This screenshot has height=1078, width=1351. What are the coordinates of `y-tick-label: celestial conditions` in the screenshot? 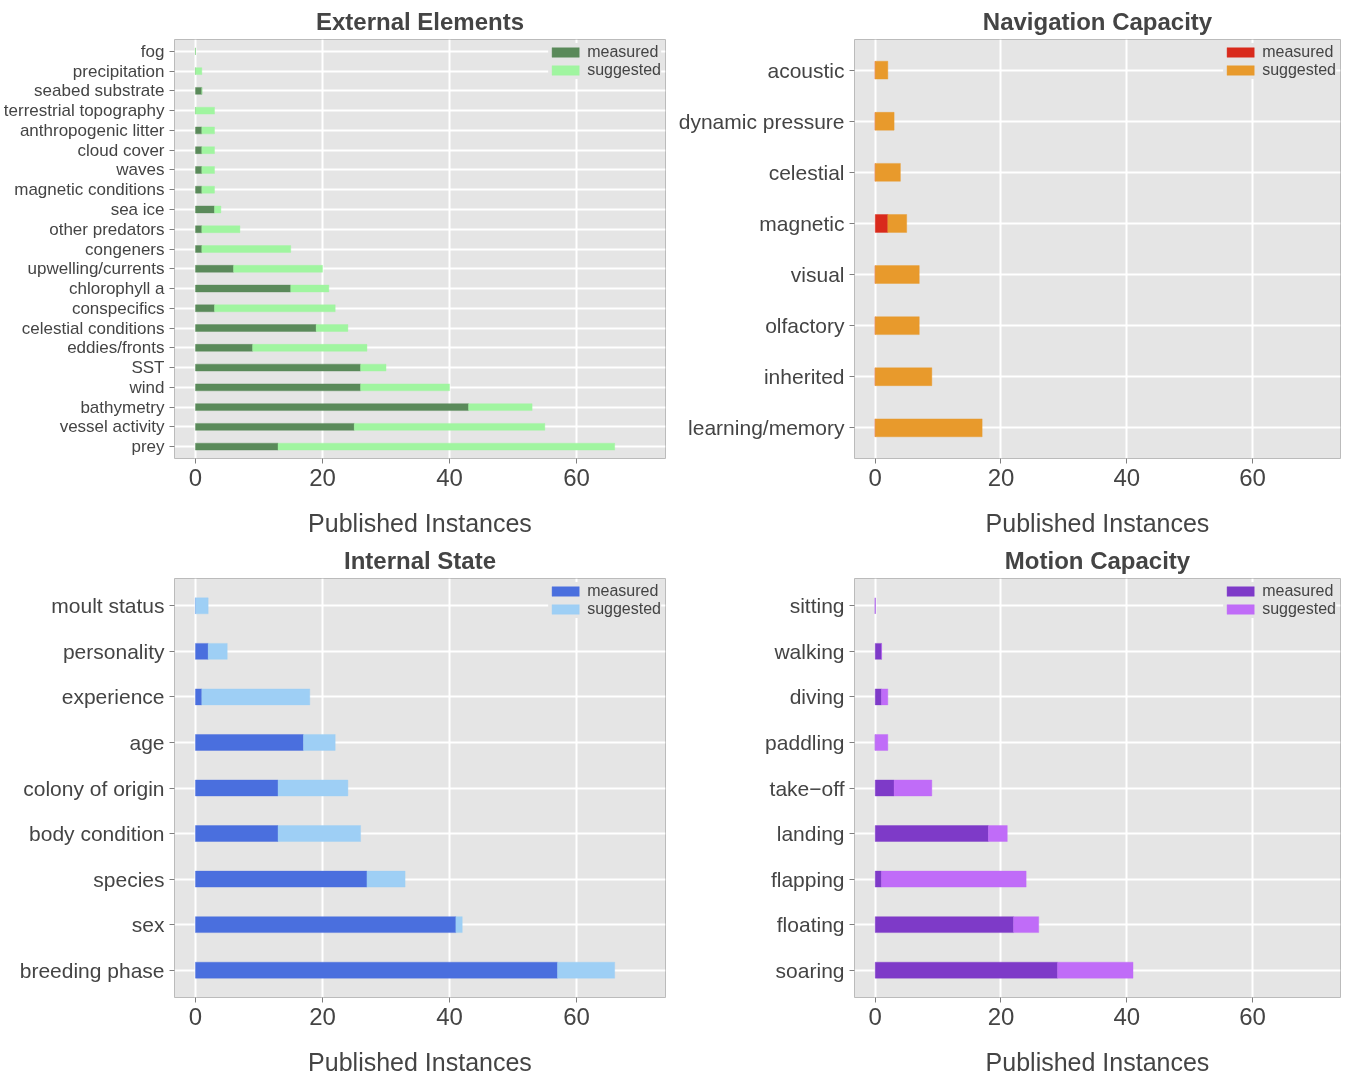 It's located at (93, 328).